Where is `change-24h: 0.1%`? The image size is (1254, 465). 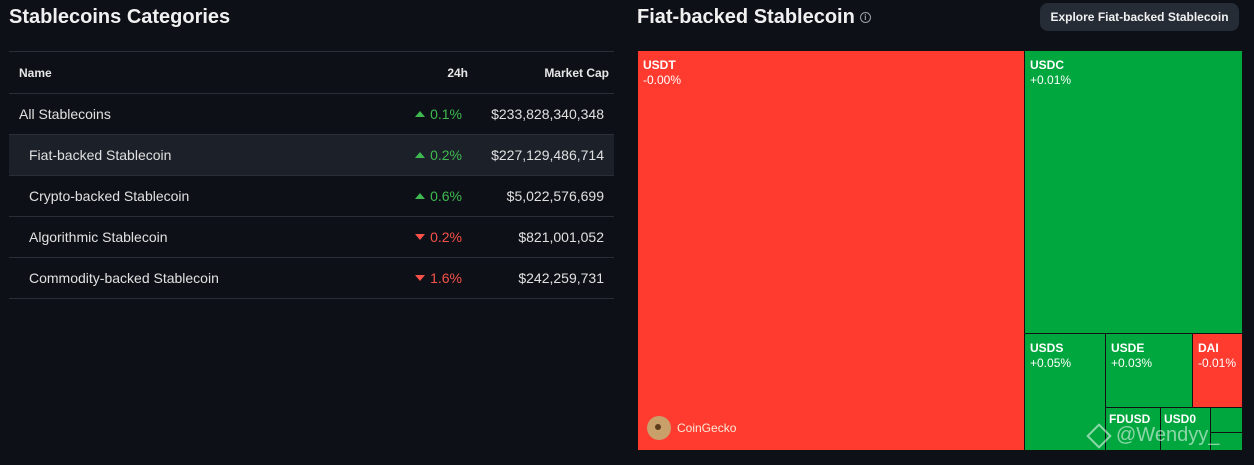
change-24h: 0.1% is located at coordinates (427, 114).